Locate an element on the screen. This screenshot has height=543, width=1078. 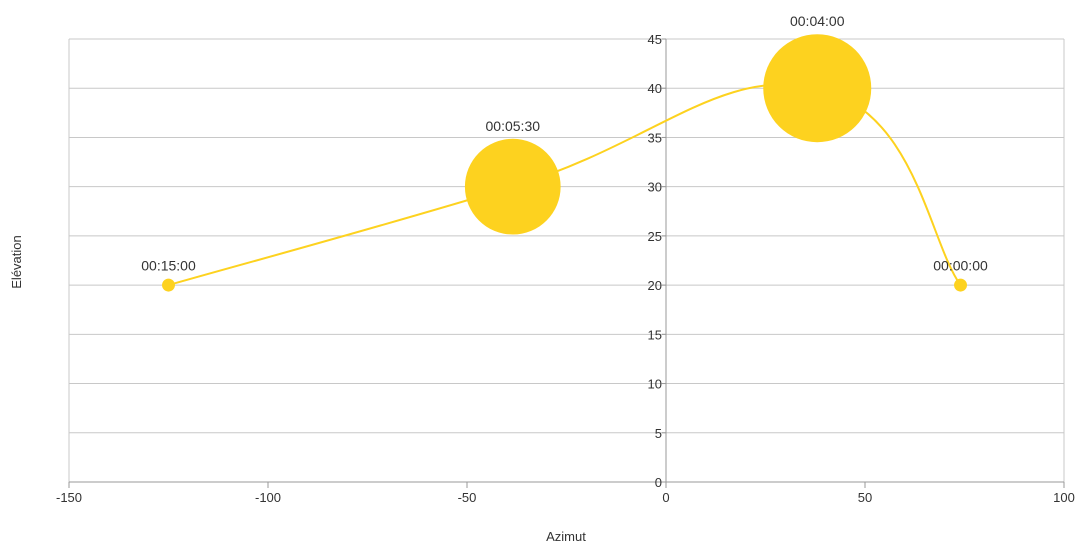
y-tick-label: 20 is located at coordinates (655, 285).